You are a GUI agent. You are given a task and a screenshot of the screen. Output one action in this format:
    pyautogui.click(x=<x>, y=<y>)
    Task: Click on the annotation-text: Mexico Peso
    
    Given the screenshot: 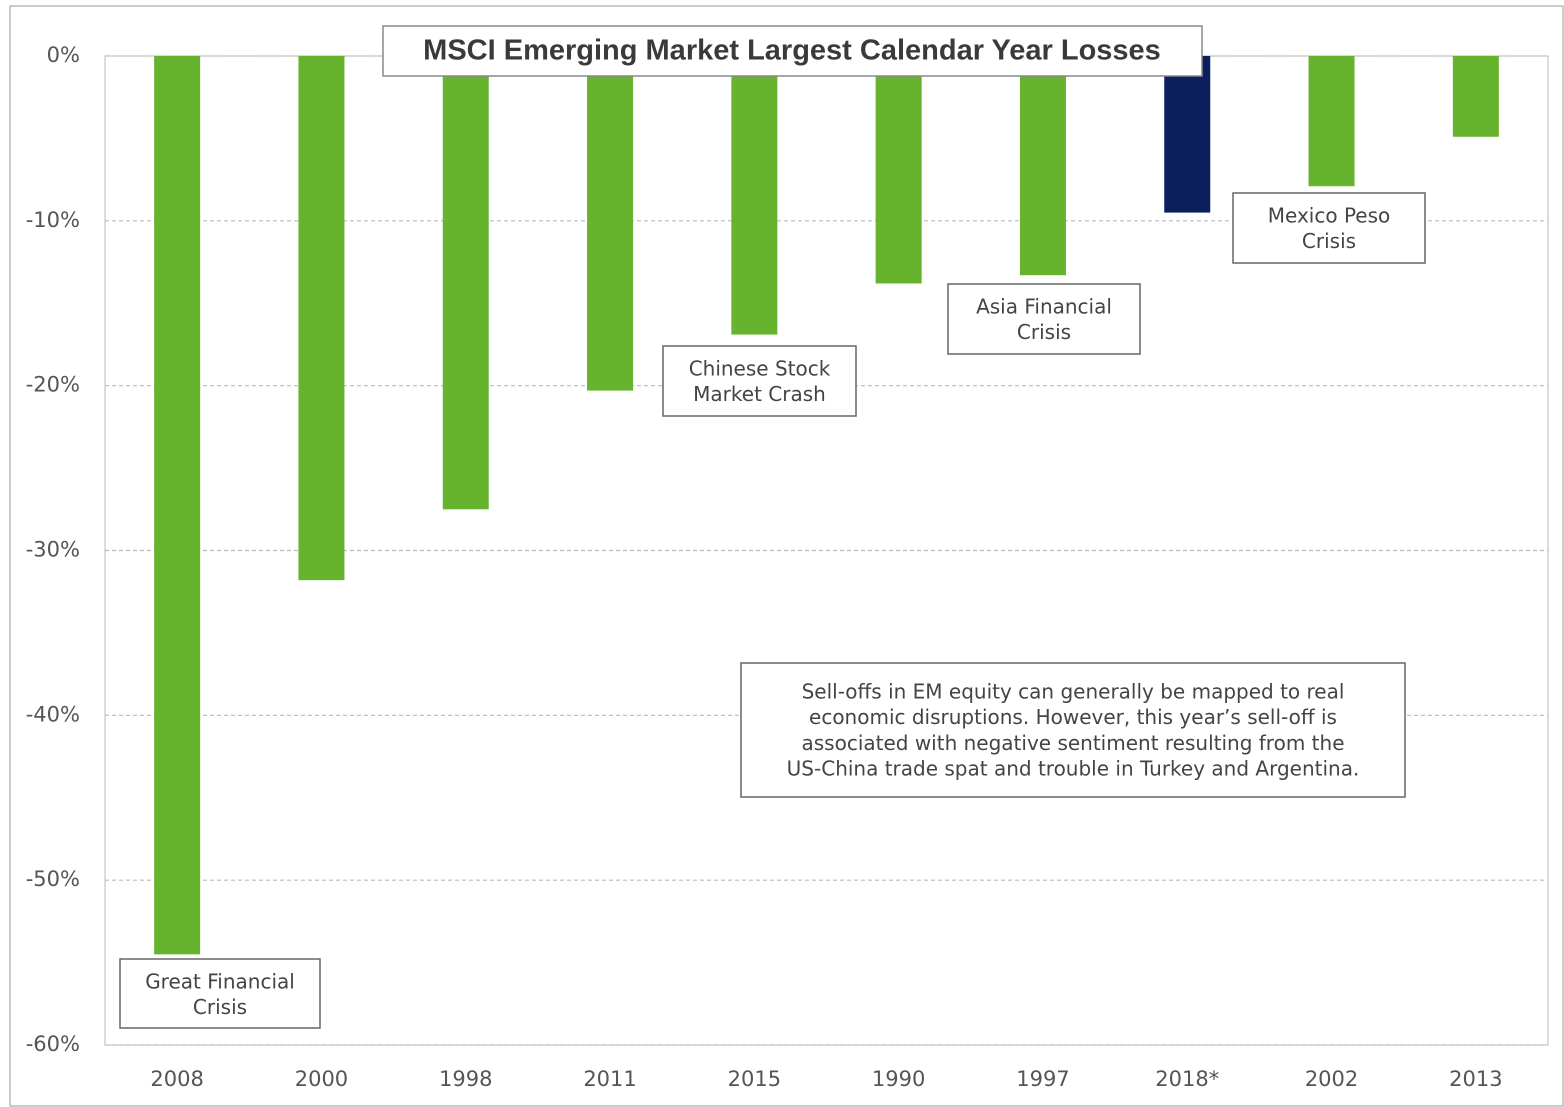 What is the action you would take?
    pyautogui.click(x=1329, y=216)
    